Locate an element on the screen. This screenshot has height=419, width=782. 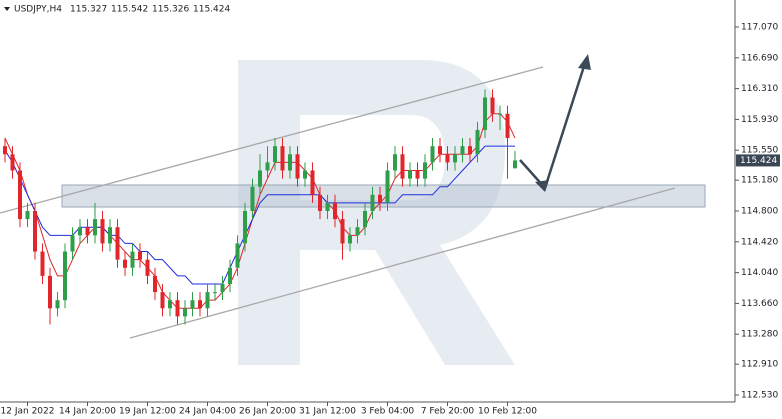
x-tick-label: 12 Jan 2022 is located at coordinates (28, 412).